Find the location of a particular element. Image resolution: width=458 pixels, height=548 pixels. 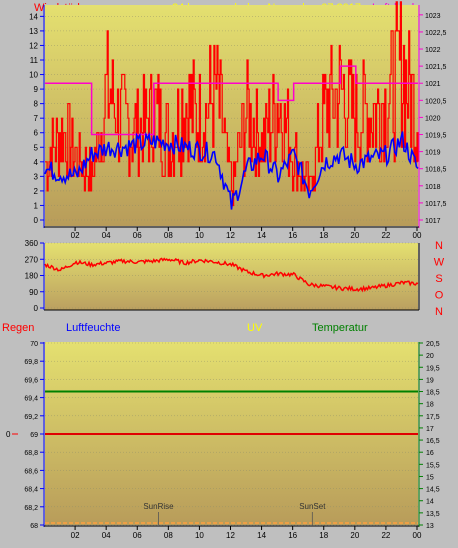

wind-y-tick-label: 10 is located at coordinates (33, 75).